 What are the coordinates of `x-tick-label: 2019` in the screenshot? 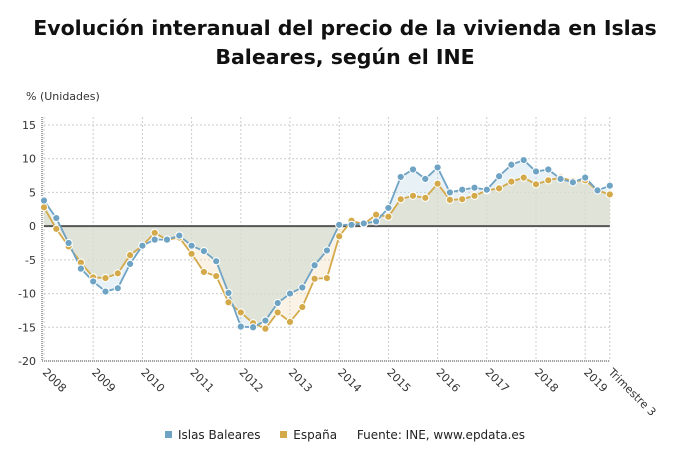 It's located at (595, 380).